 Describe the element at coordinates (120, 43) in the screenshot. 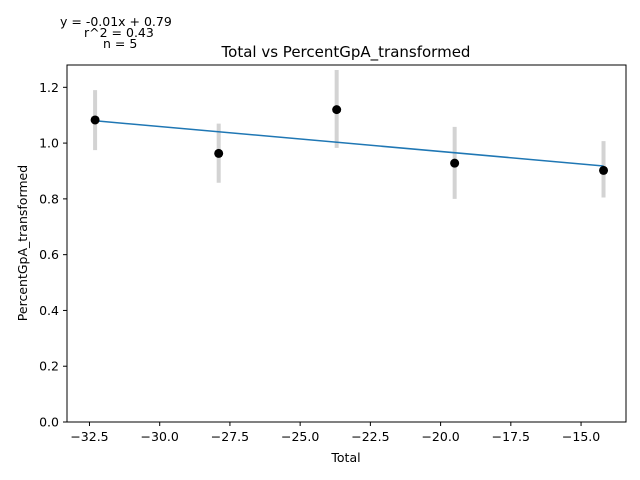

I see `annotation-n: n = 5` at that location.